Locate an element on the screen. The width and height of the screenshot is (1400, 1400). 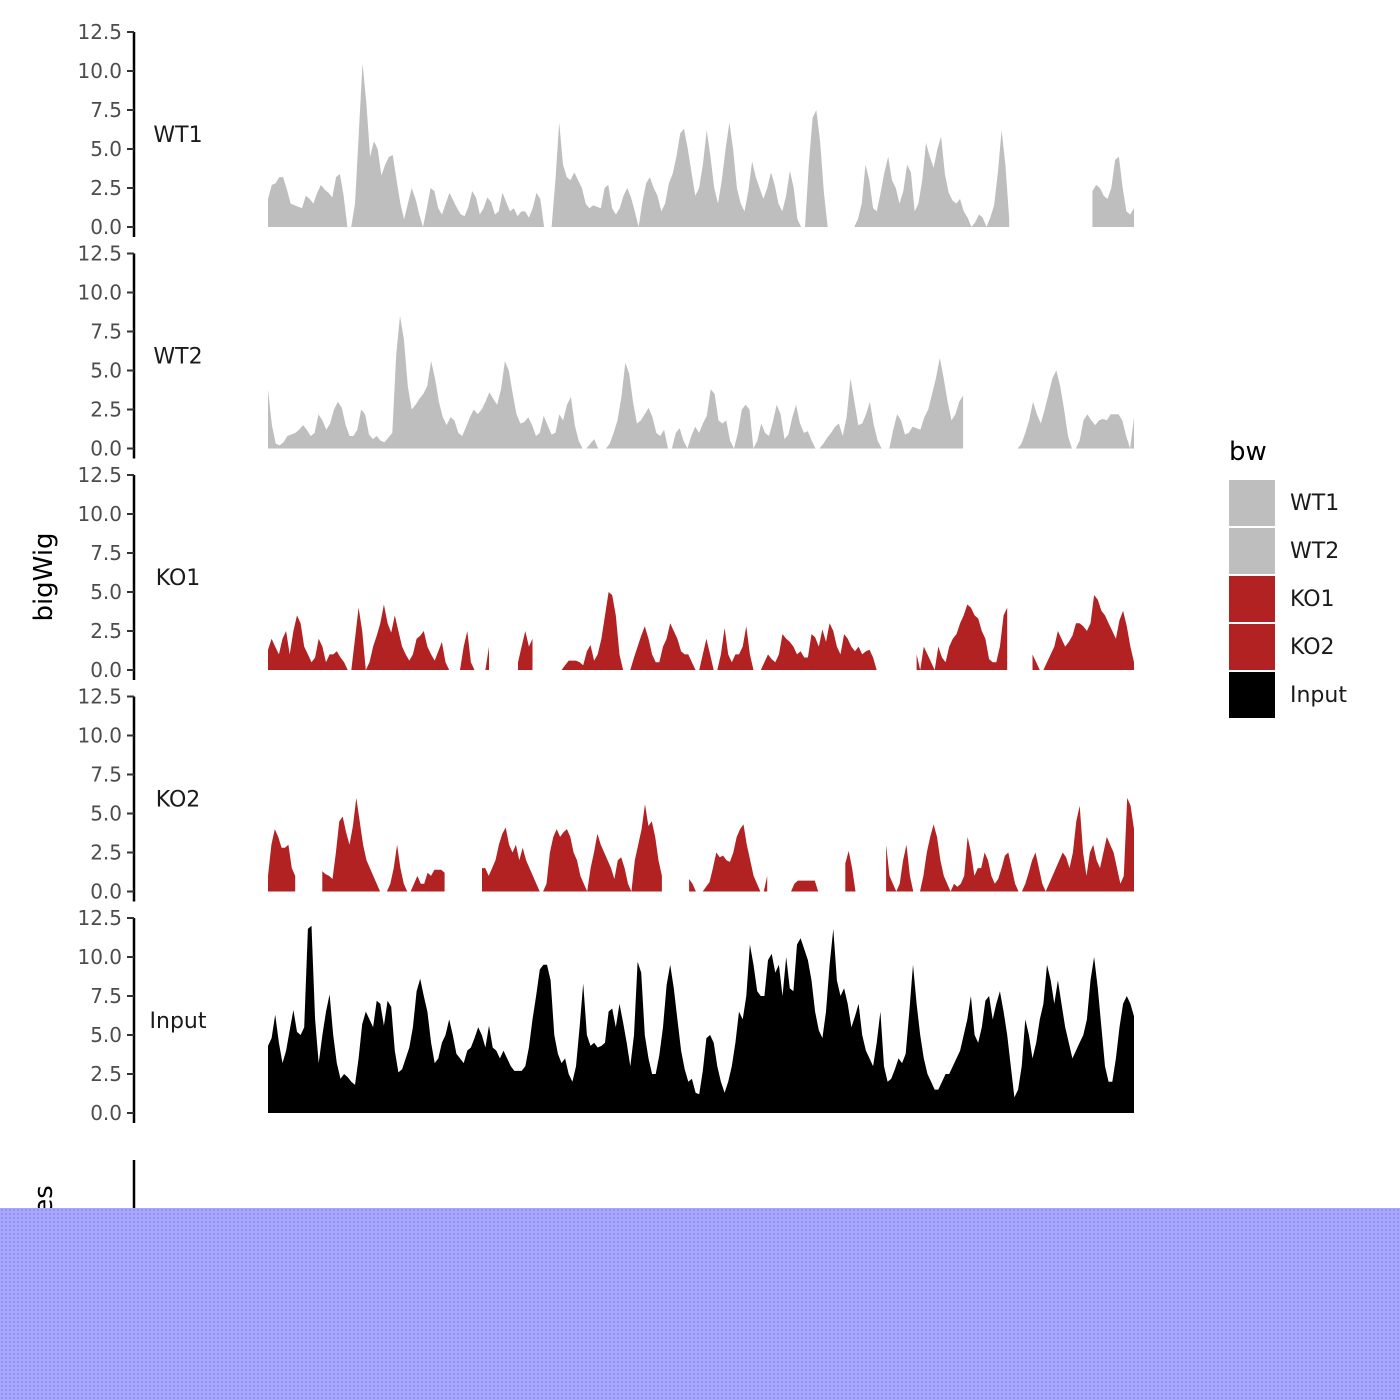
track-ko1: 0.0 2.5 5.0 7.5 10.0 12.5 KO1 is located at coordinates (605, 572).